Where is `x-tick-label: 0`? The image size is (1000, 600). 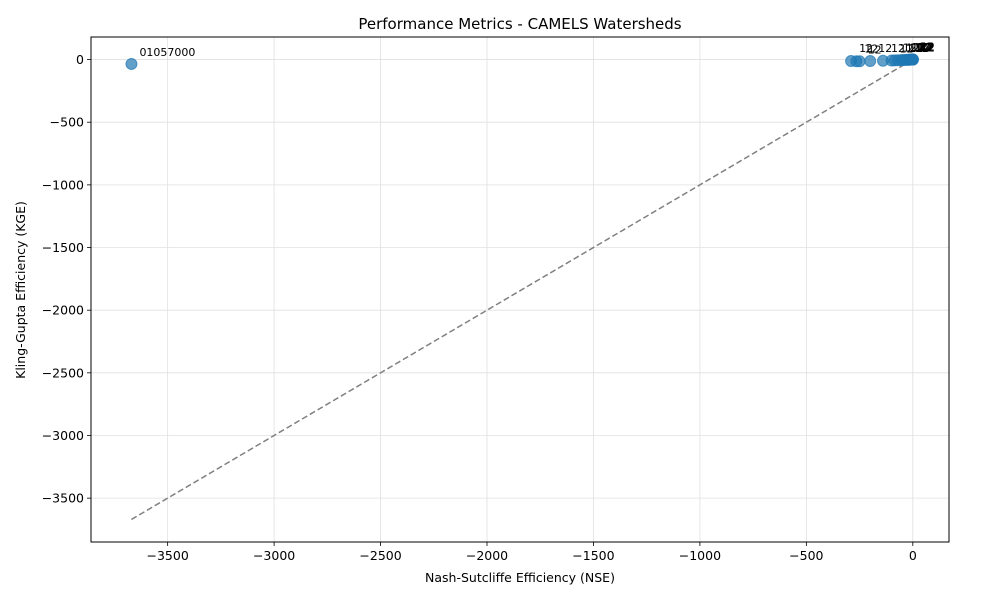 x-tick-label: 0 is located at coordinates (913, 555).